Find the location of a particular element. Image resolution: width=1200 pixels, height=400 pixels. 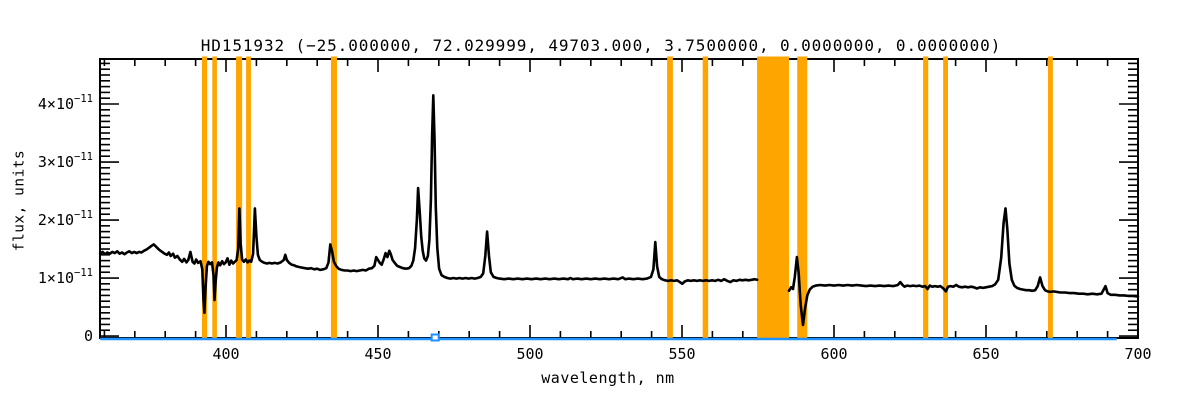

y-tick-label: 4×10⁻¹¹ is located at coordinates (65, 103).